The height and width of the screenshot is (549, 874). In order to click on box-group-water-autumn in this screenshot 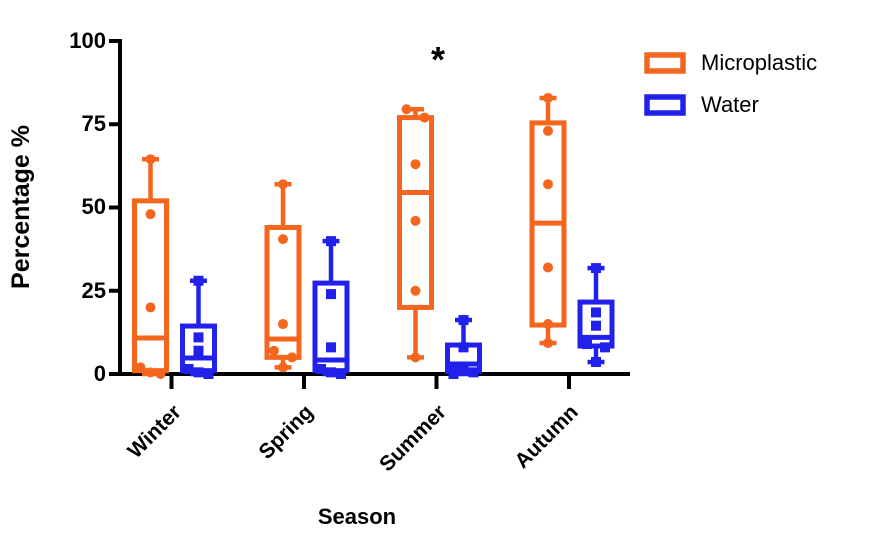, I will do `click(596, 315)`.